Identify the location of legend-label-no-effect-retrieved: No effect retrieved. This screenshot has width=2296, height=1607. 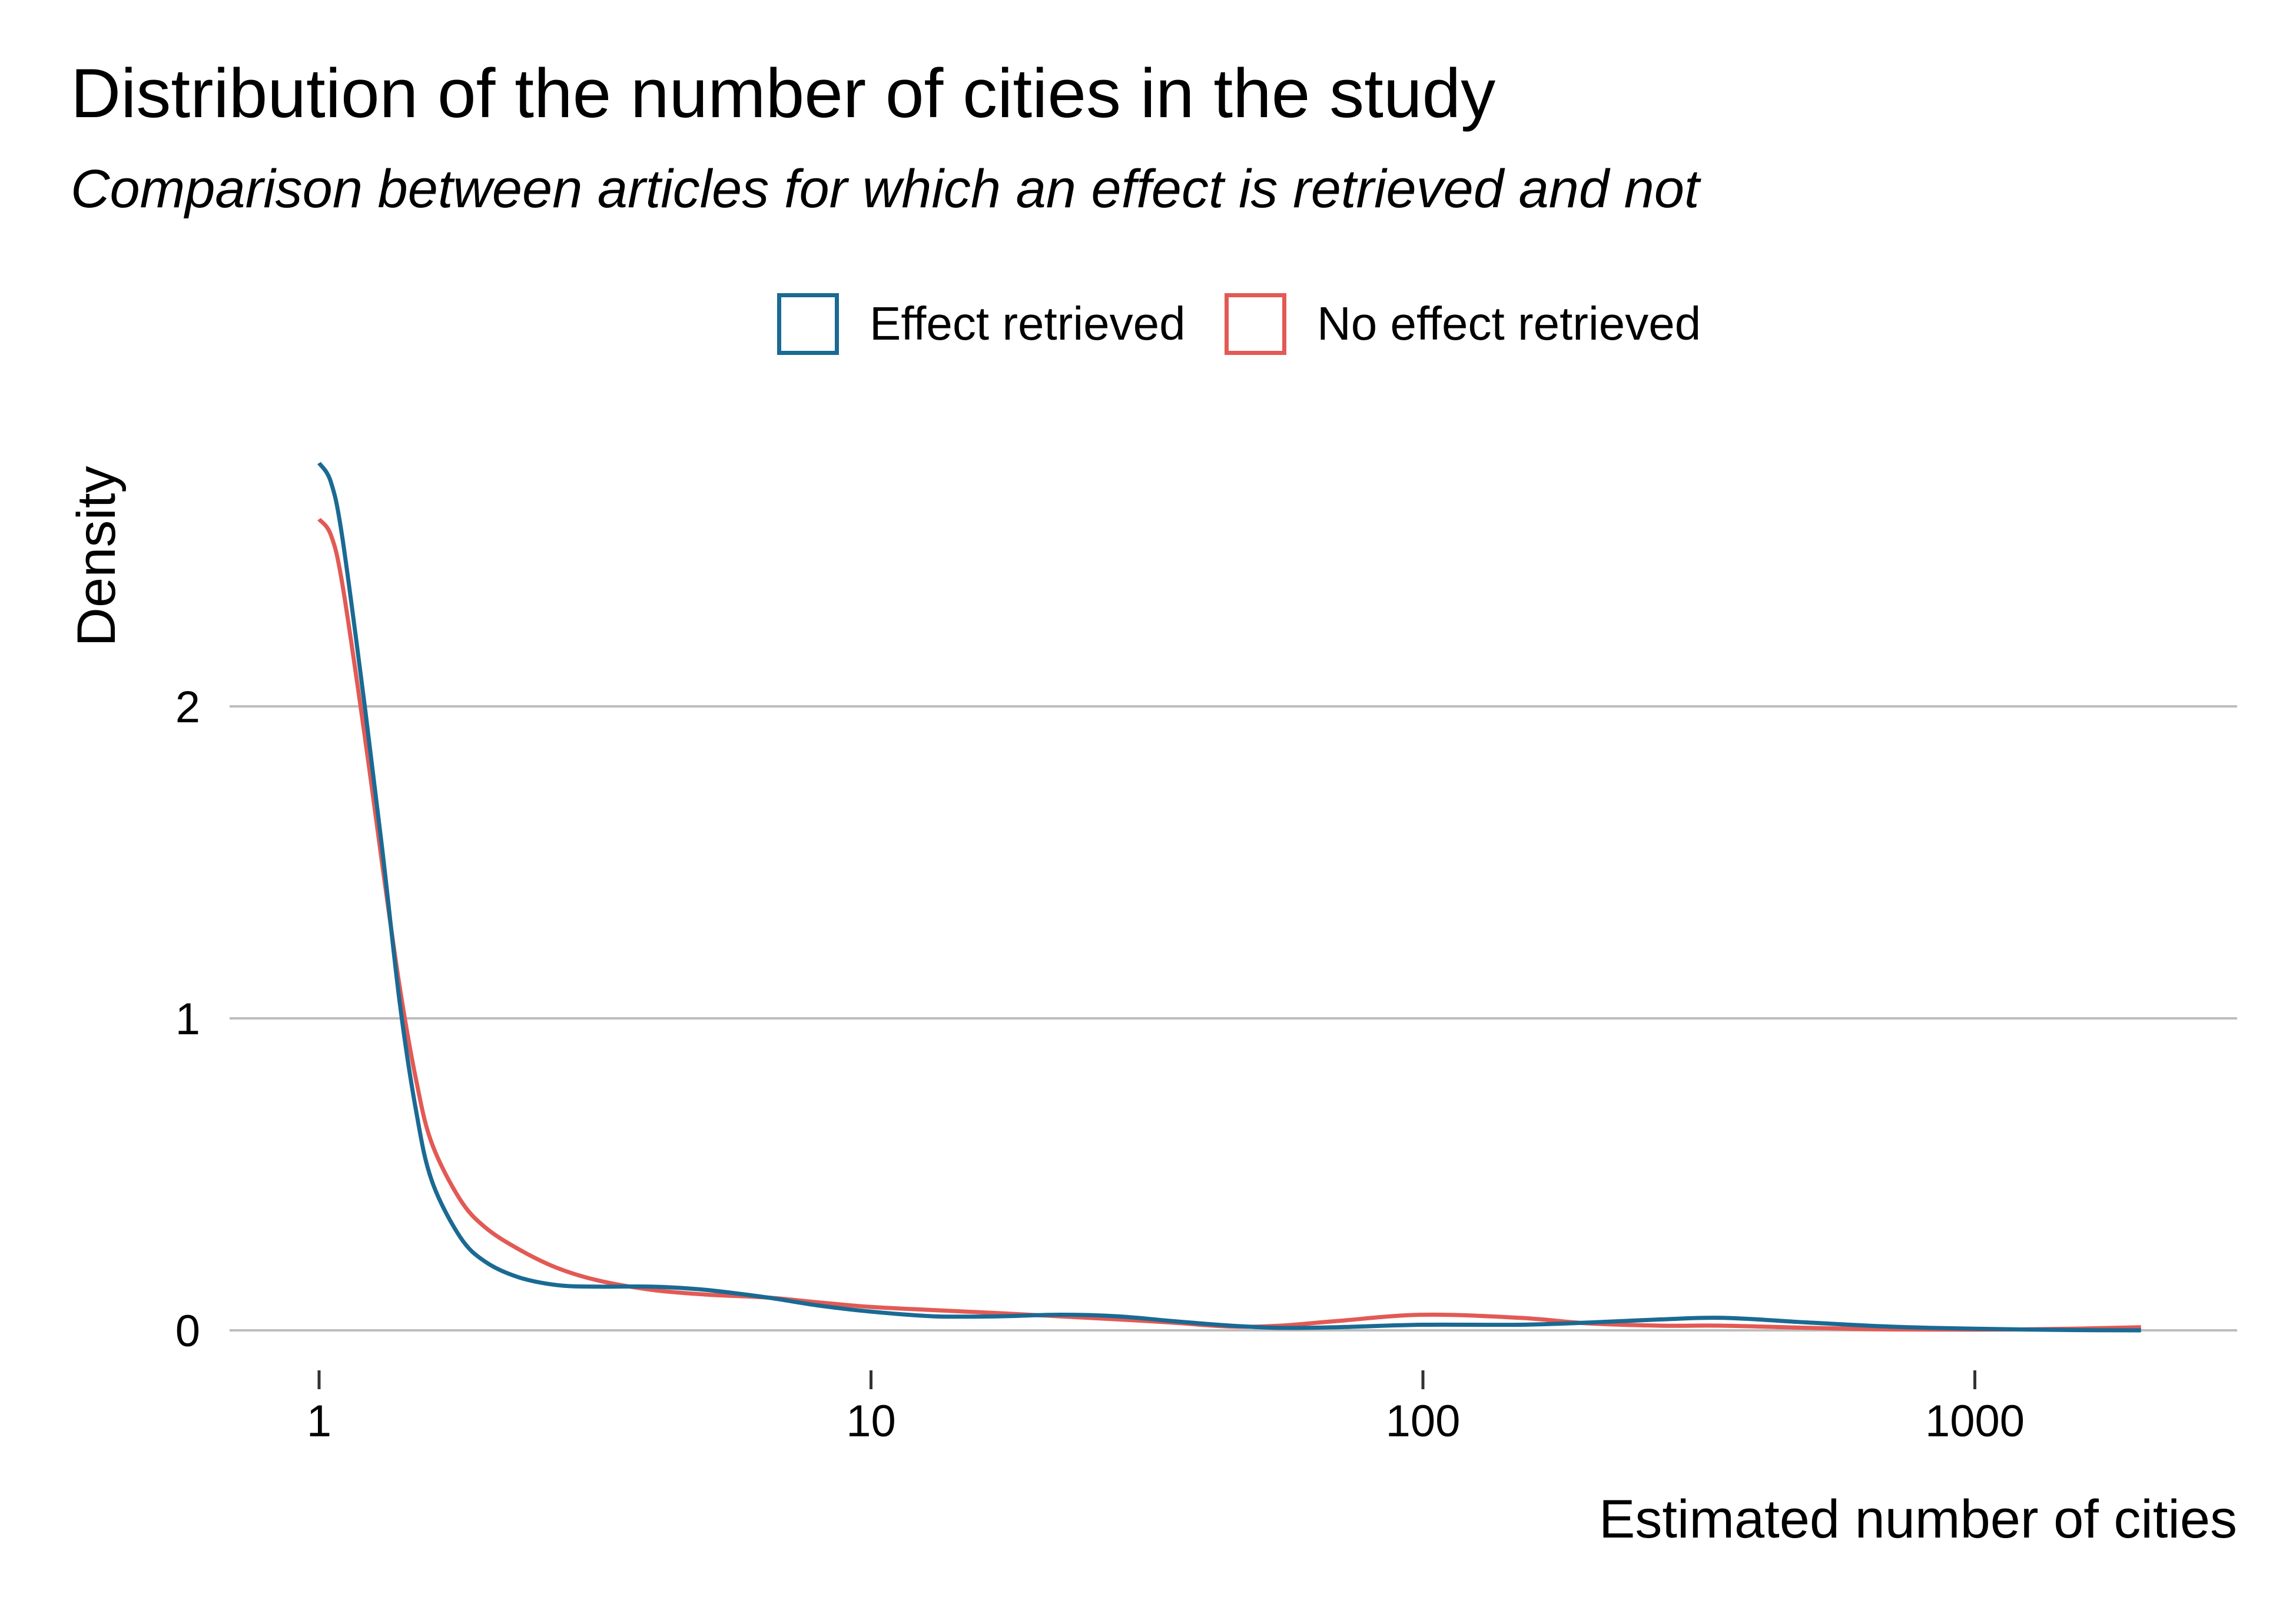
(1509, 323).